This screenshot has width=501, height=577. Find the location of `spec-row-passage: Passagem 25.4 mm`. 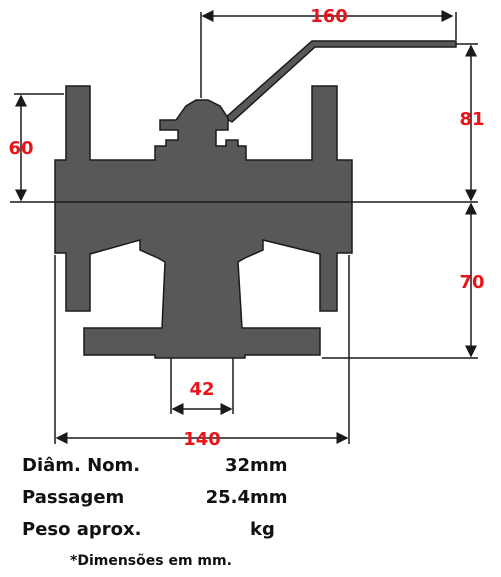

spec-row-passage: Passagem 25.4 mm is located at coordinates (172, 503).